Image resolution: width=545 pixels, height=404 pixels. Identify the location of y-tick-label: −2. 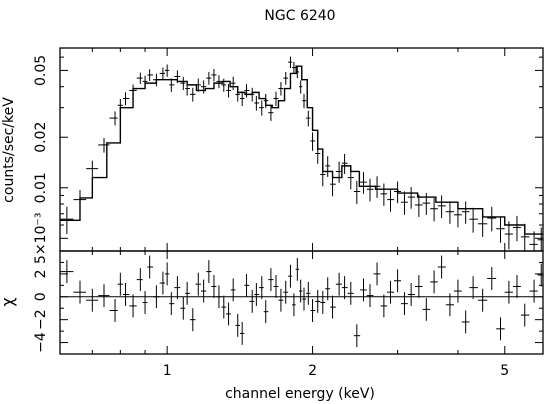
(41, 319).